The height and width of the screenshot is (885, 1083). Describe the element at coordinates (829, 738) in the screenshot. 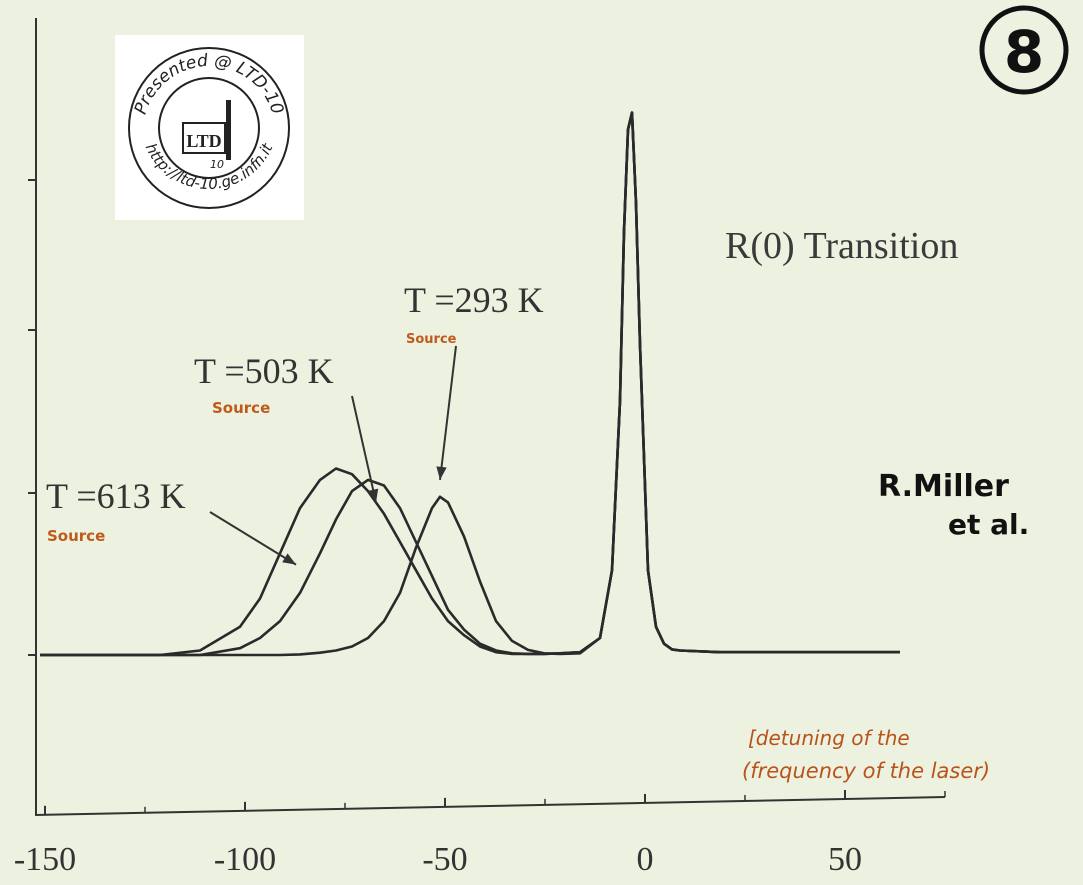

I see `axis-note-line1: [detuning of the` at that location.